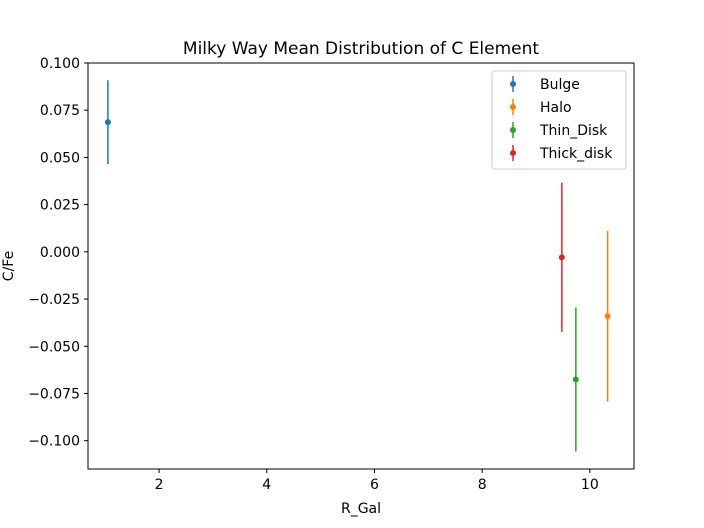  Describe the element at coordinates (561, 257) in the screenshot. I see `data-point-thick-disk` at that location.